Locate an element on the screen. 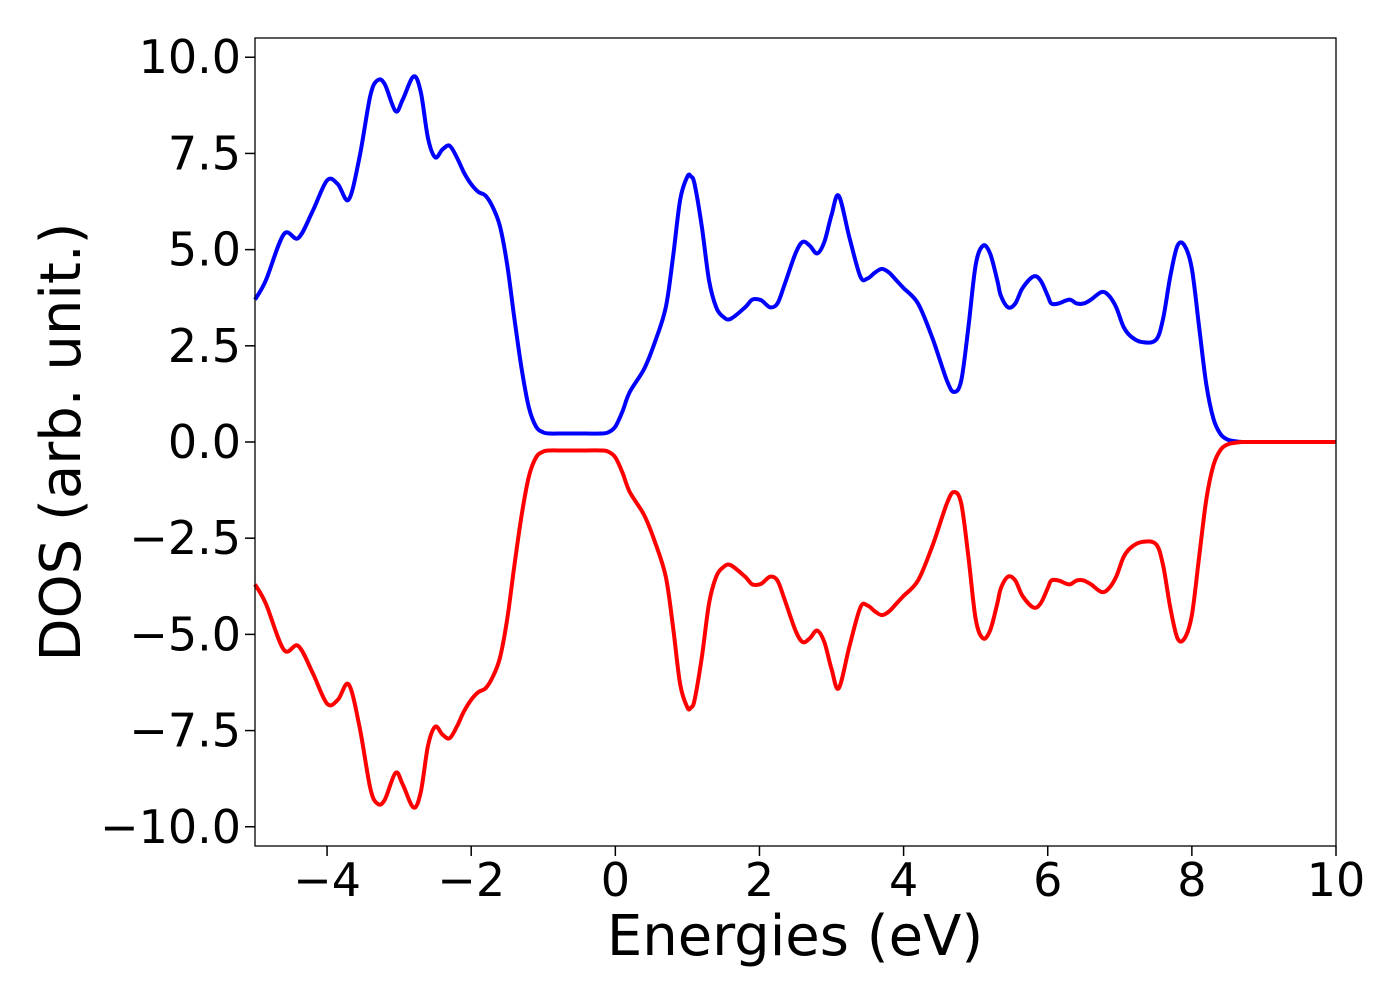 The height and width of the screenshot is (1000, 1400). y-tick-label: 5.0 is located at coordinates (204, 250).